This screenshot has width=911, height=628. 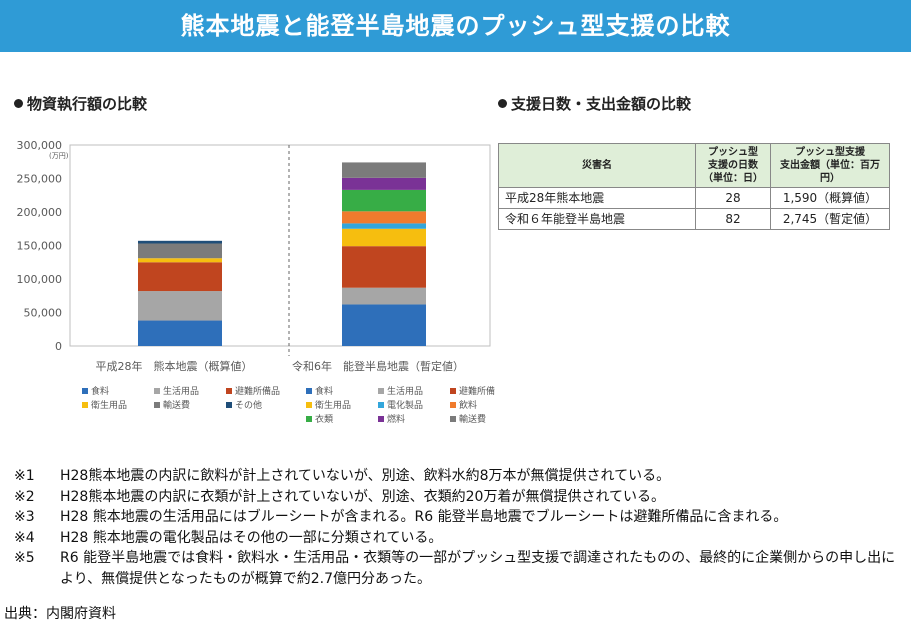 I want to click on y-tick-label: 250,000, so click(x=40, y=179).